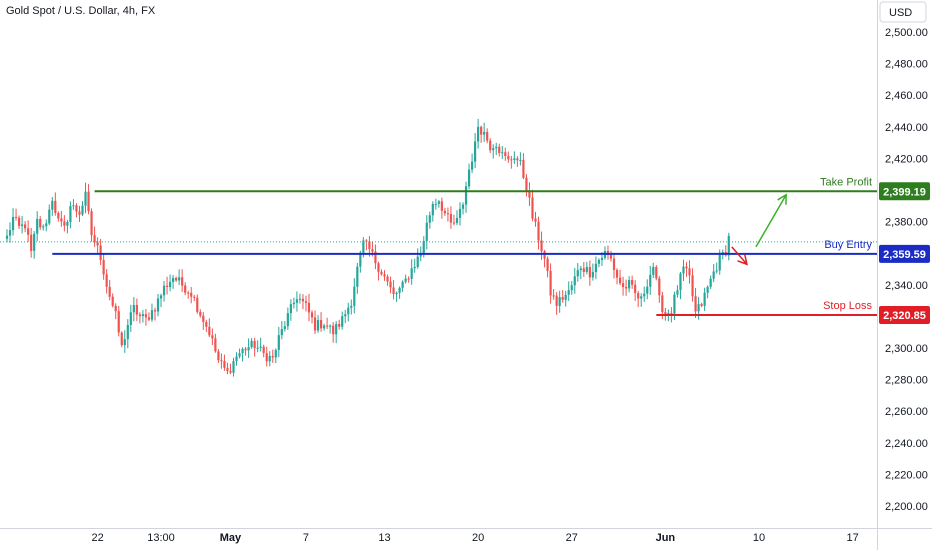  What do you see at coordinates (847, 306) in the screenshot?
I see `stop-loss-label: Stop Loss` at bounding box center [847, 306].